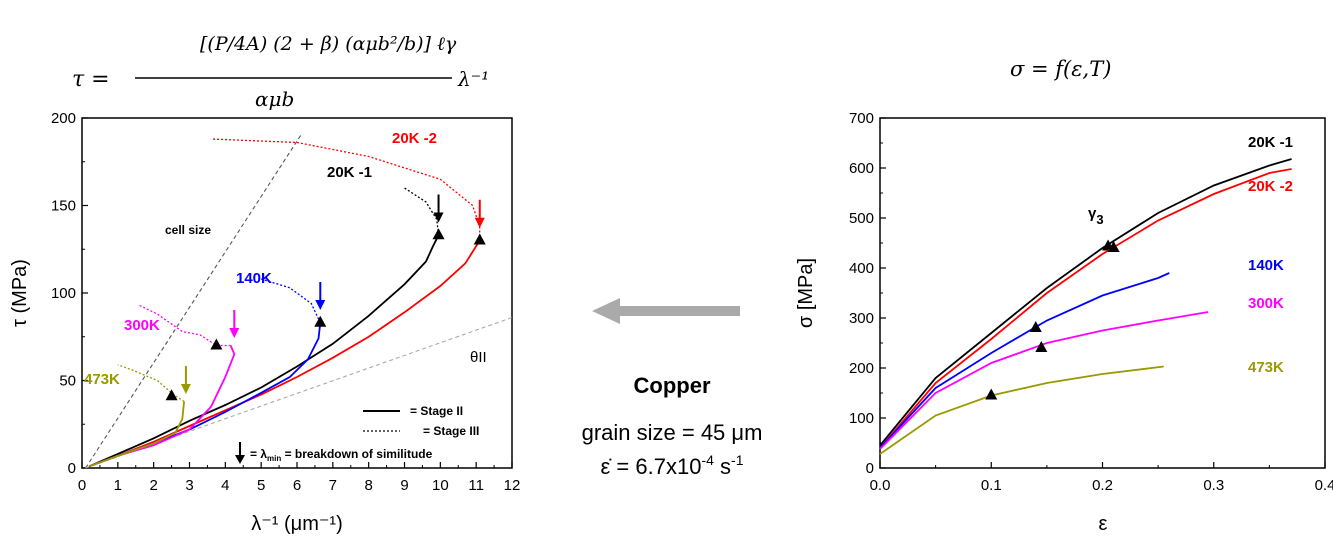  What do you see at coordinates (136, 434) in the screenshot?
I see `series-473k-stage-ii` at bounding box center [136, 434].